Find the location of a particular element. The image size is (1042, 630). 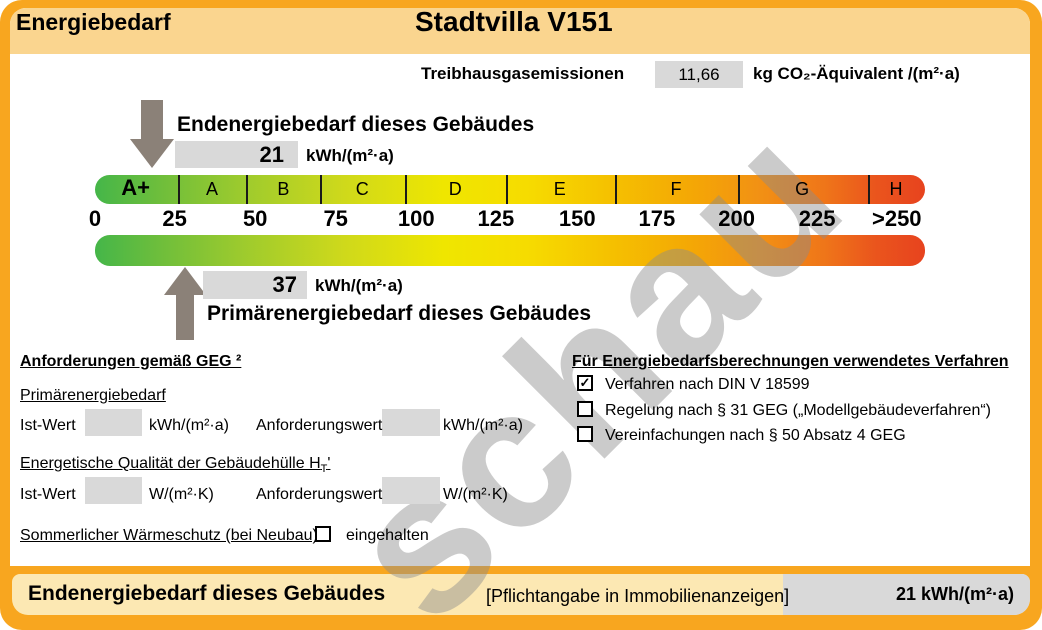

class-label-h: H is located at coordinates (896, 189).